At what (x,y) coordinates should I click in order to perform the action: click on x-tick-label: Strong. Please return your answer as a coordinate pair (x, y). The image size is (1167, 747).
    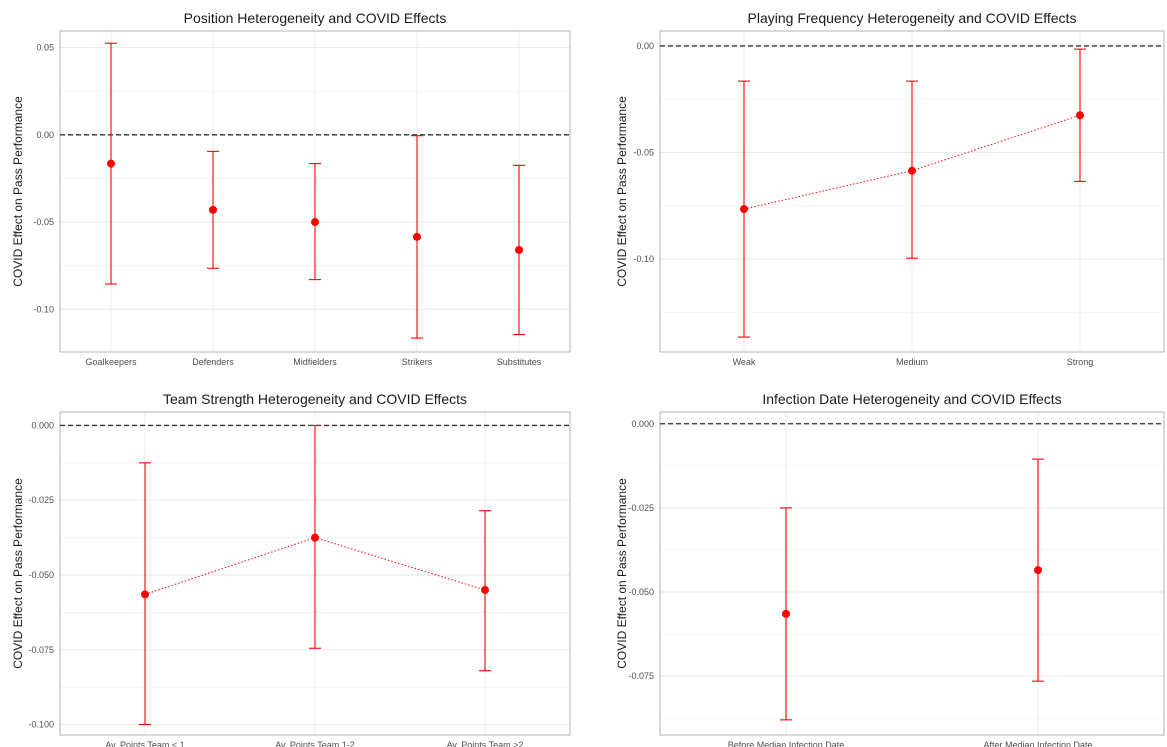
    Looking at the image, I should click on (1080, 362).